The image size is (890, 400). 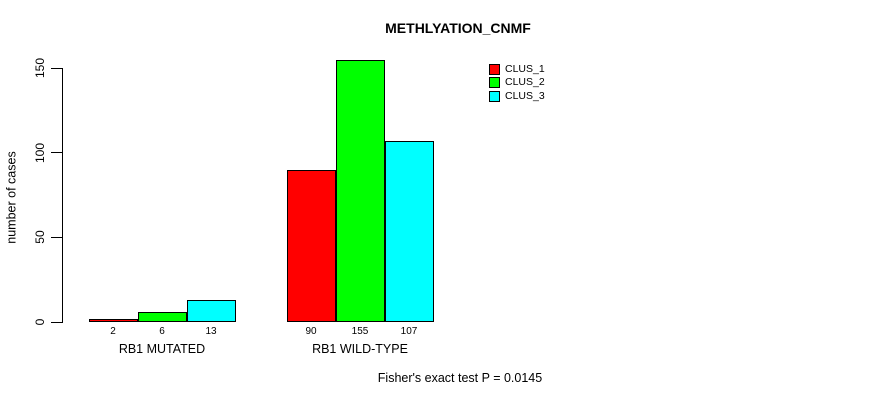 I want to click on fisher-test-annotation: Fisher's exact test P = 0.0145, so click(x=460, y=378).